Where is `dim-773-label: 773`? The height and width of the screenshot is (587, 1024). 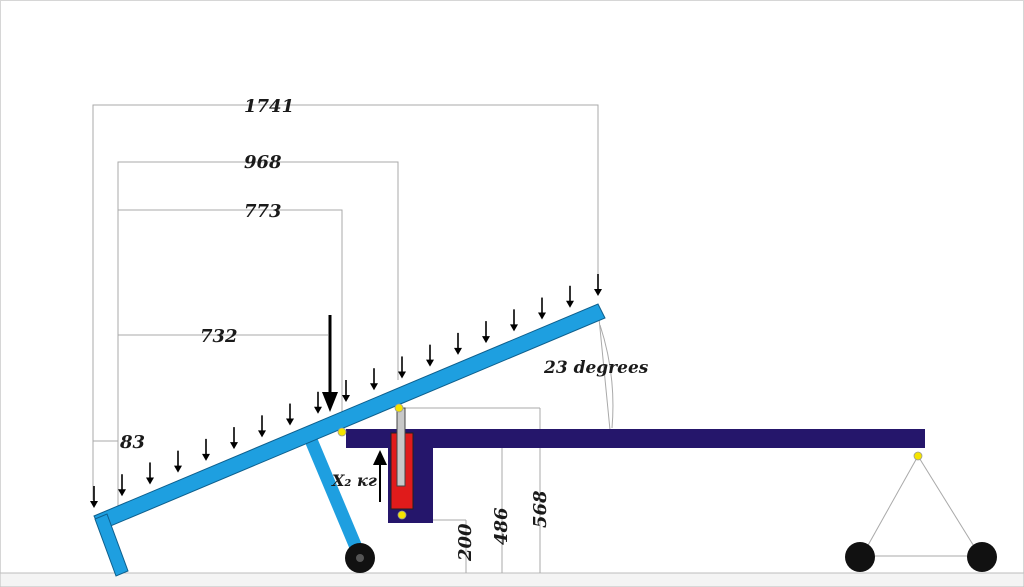 dim-773-label: 773 is located at coordinates (263, 211).